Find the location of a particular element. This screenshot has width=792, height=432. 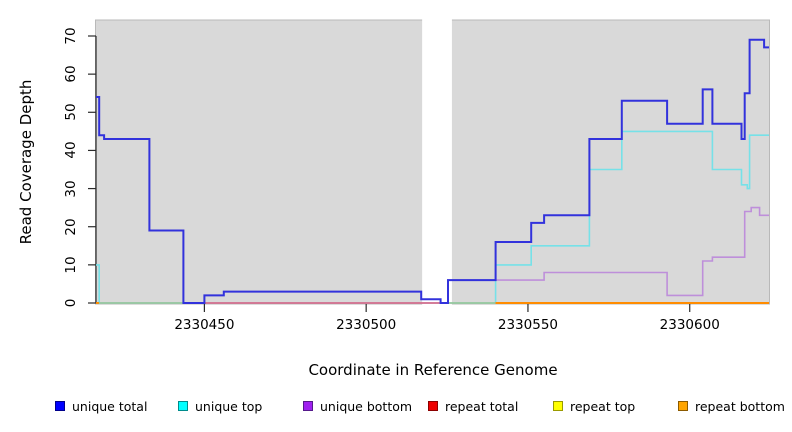

y-tick-label: 10 is located at coordinates (71, 265).